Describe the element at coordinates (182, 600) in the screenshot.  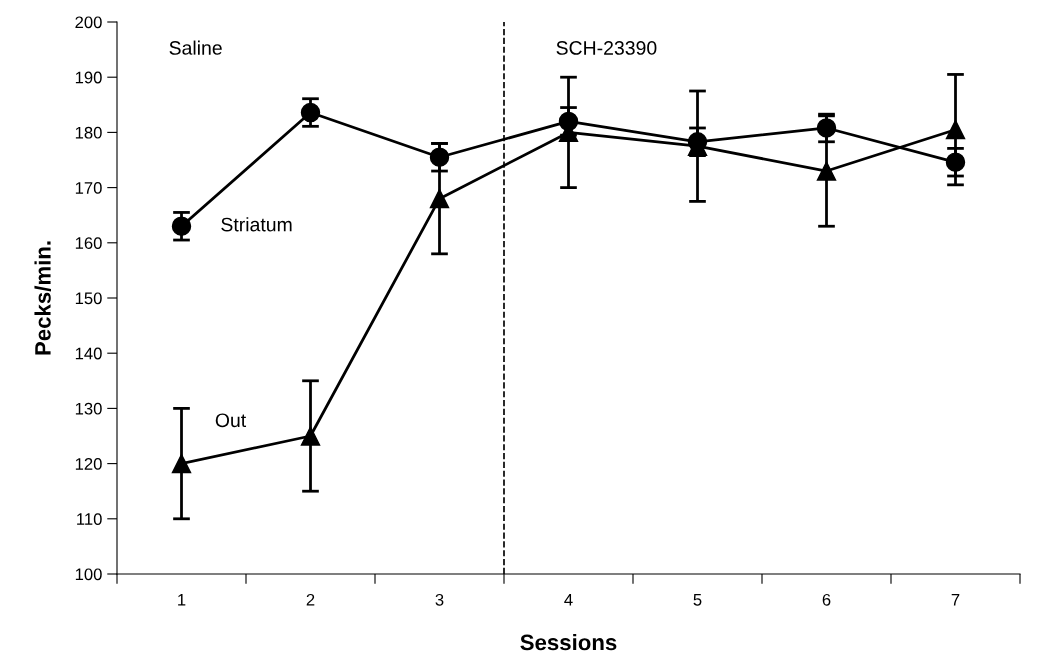
I see `x-tick-label: 1` at that location.